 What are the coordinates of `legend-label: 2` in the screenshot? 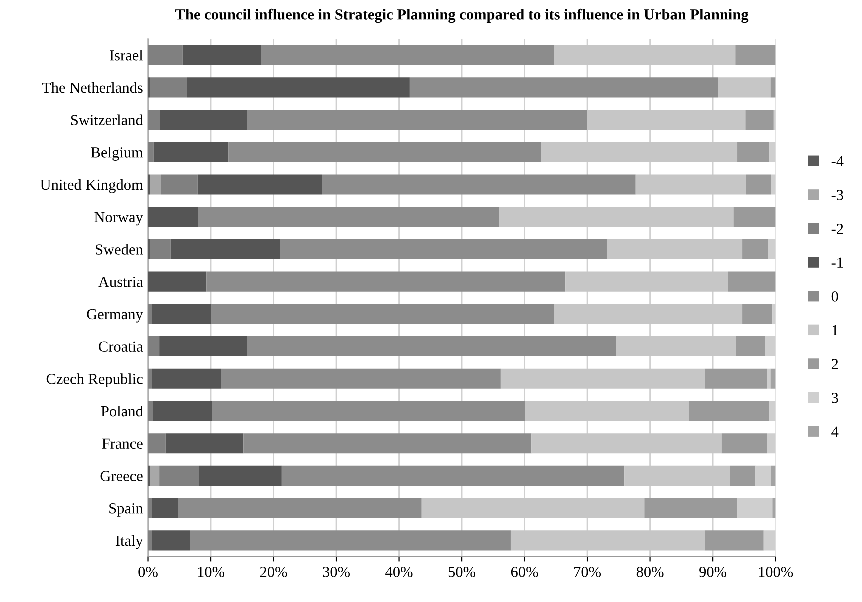 It's located at (835, 364).